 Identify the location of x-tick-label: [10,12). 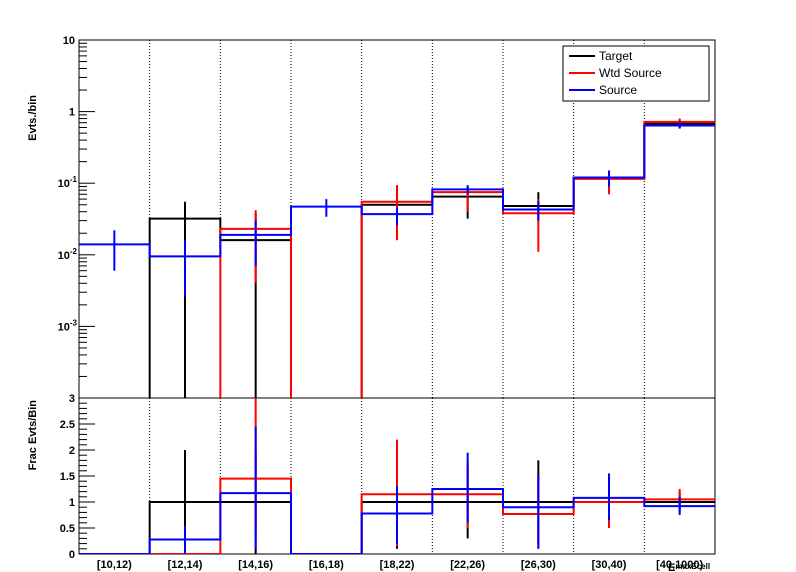
(114, 565).